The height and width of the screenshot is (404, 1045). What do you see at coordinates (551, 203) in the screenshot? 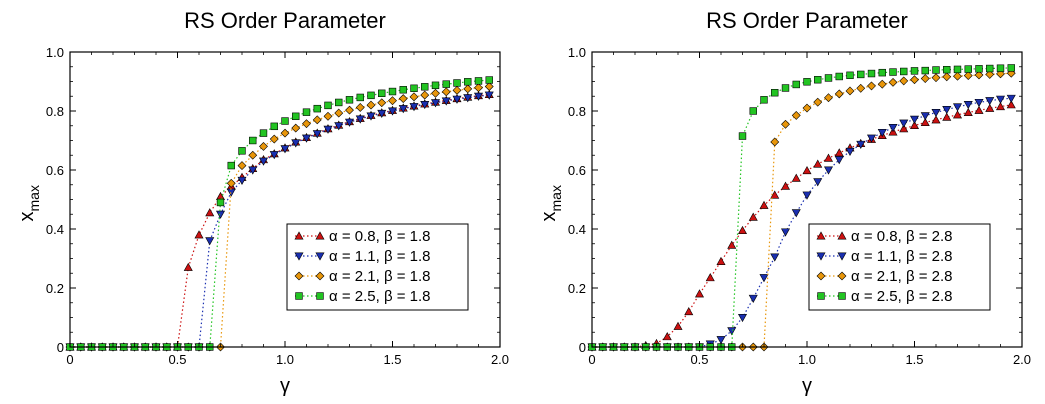
I see `y-axis-label: xmax` at bounding box center [551, 203].